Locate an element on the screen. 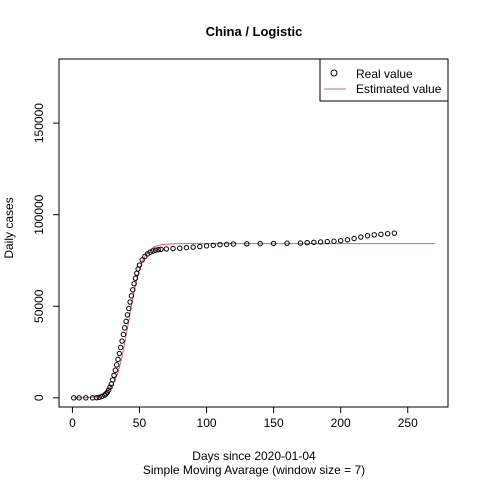 The height and width of the screenshot is (480, 480). y-tick-label: 100000 is located at coordinates (39, 214).